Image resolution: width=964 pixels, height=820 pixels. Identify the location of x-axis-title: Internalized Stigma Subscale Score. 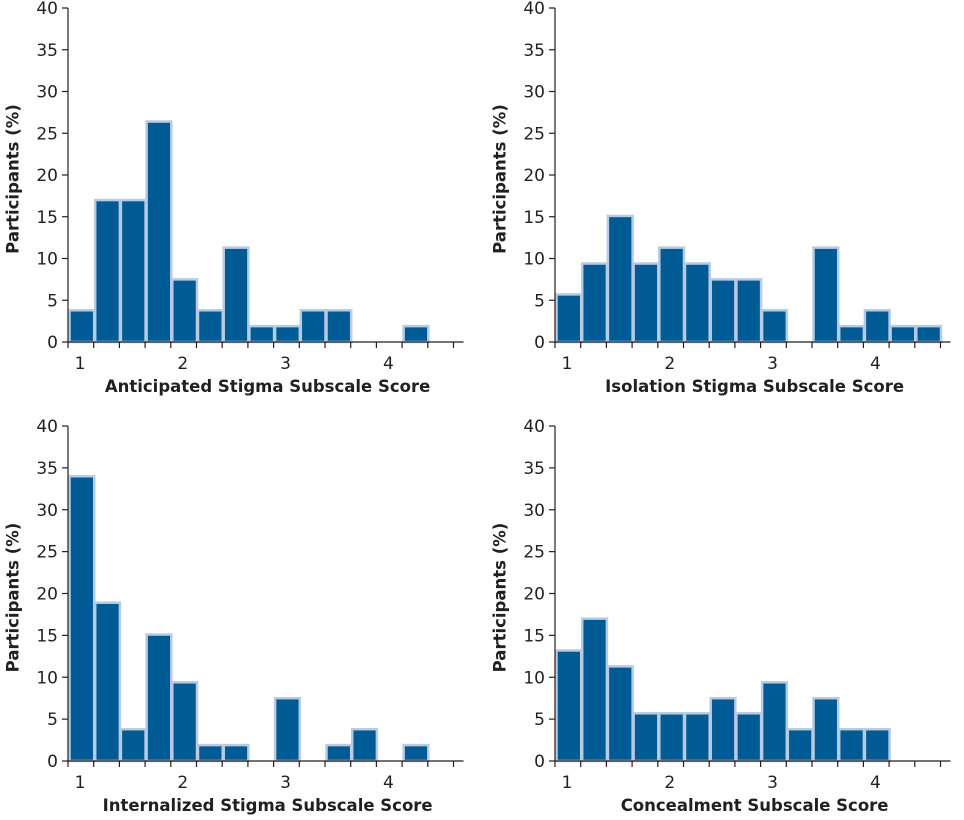
(268, 805).